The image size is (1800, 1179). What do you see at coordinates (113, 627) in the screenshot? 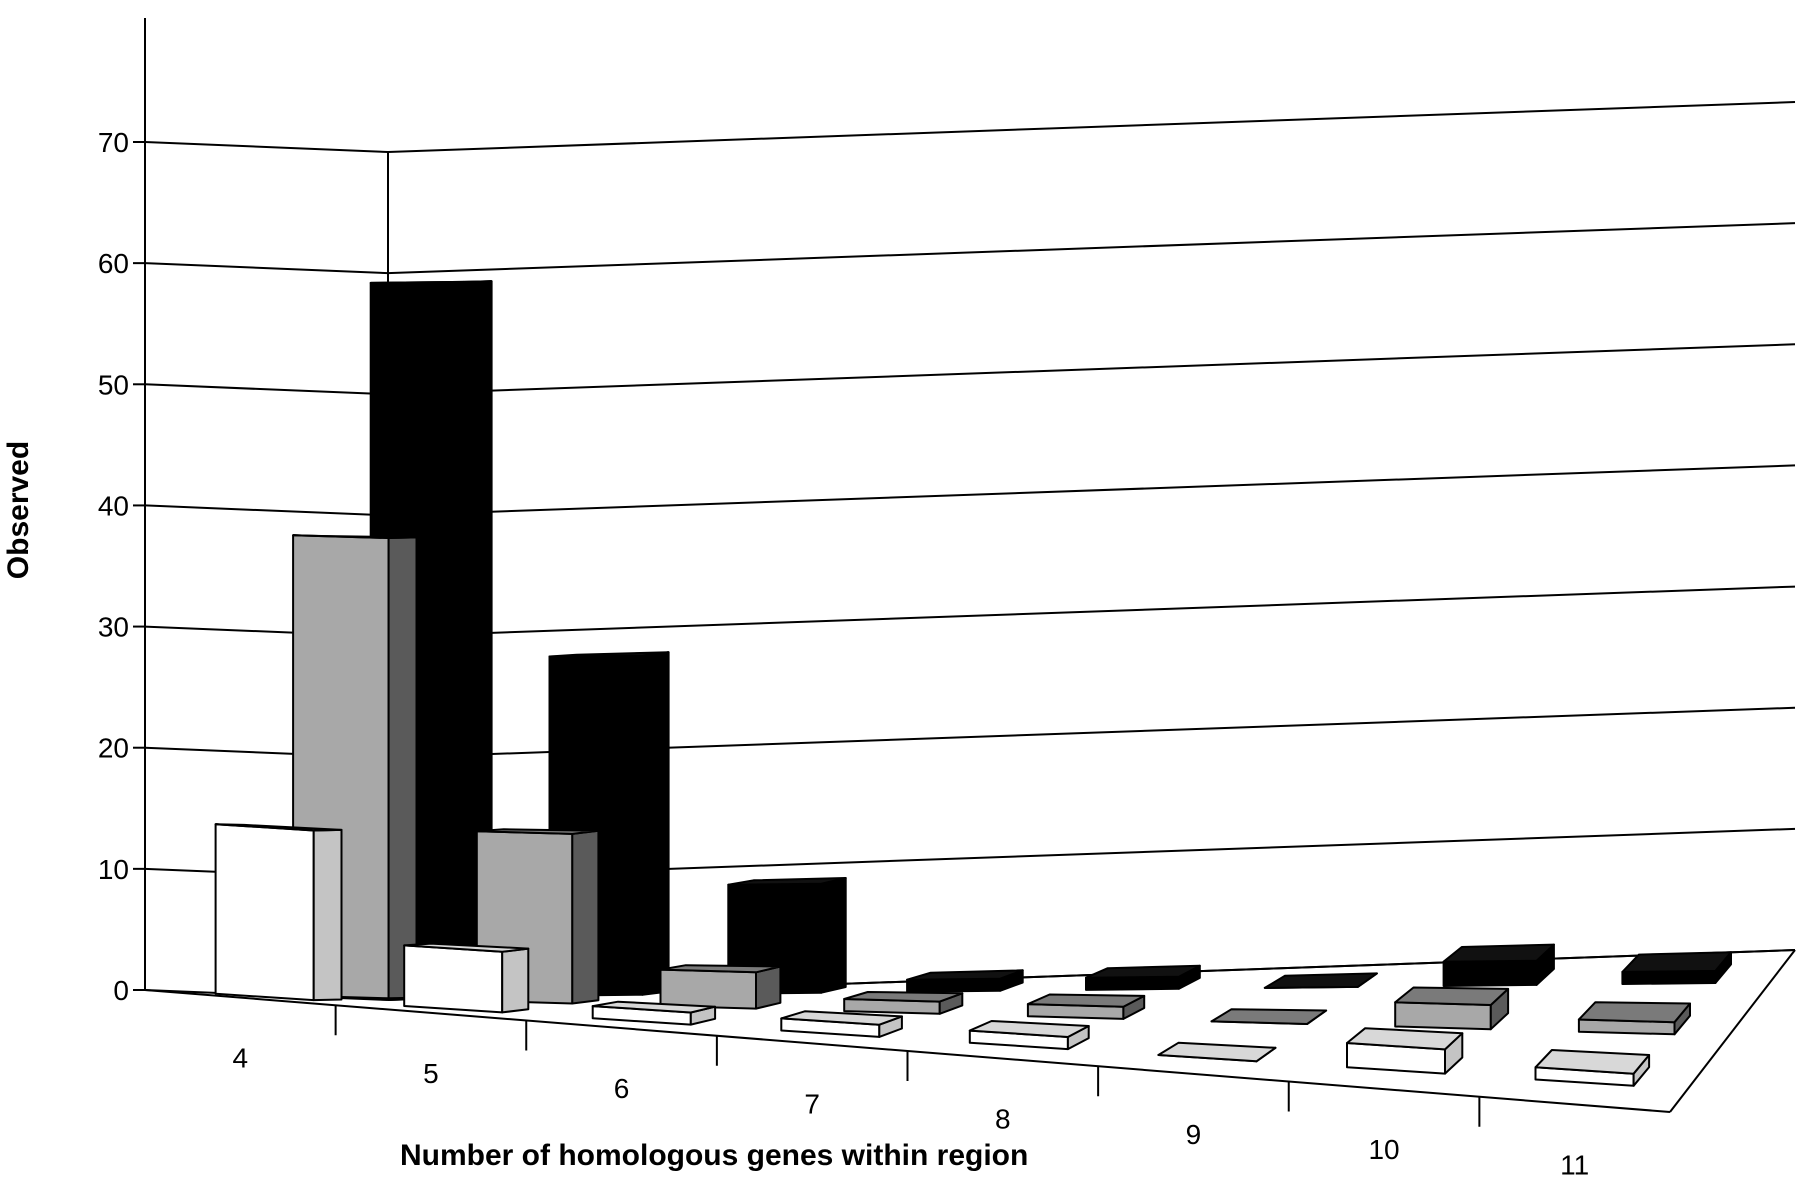
I see `y-tick-label: 30` at bounding box center [113, 627].